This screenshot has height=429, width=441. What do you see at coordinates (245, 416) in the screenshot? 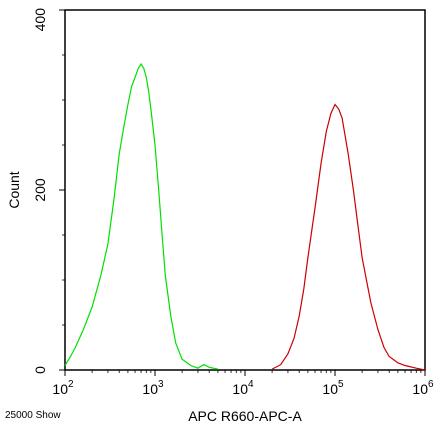
I see `x-axis-title: APC R660-APC-A` at bounding box center [245, 416].